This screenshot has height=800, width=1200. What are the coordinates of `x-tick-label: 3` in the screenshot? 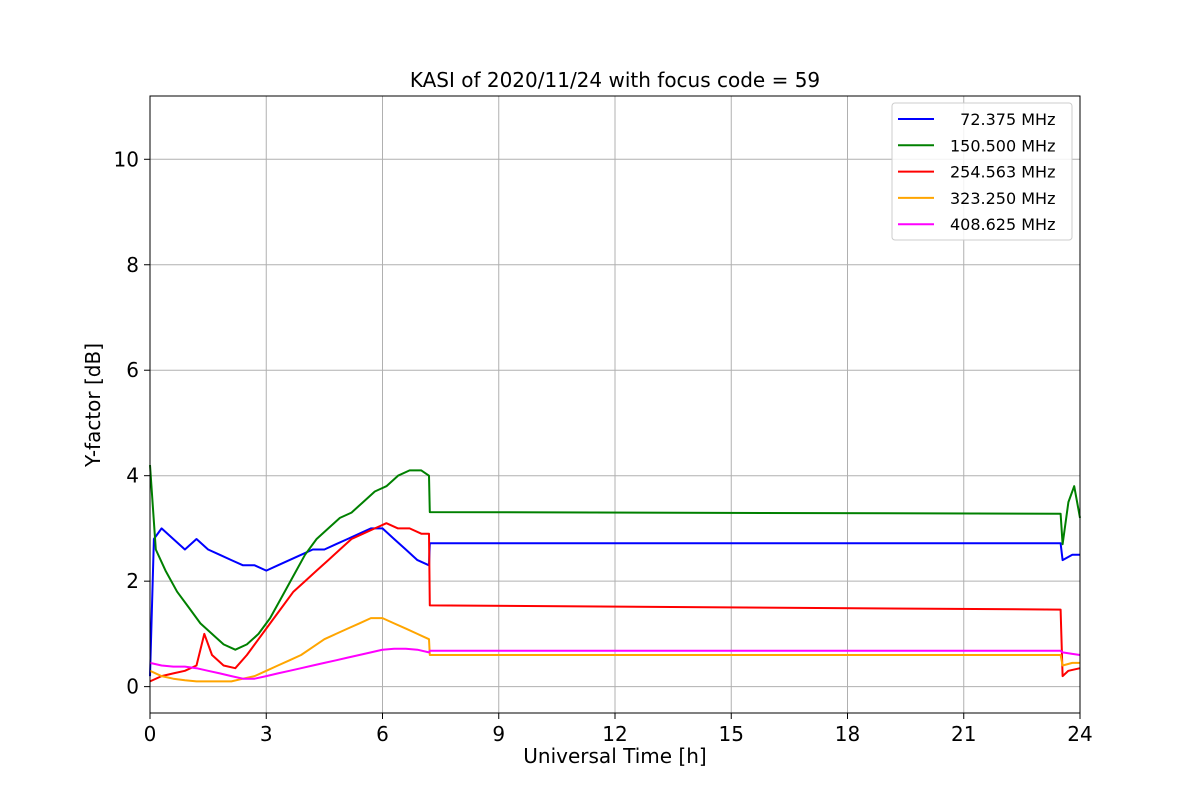 It's located at (266, 734).